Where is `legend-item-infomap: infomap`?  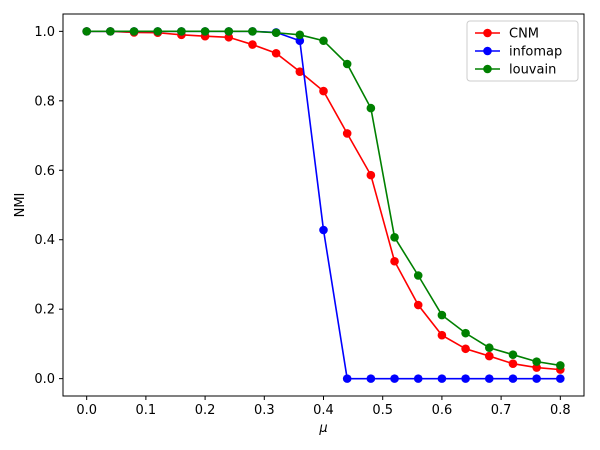
legend-item-infomap: infomap is located at coordinates (518, 52).